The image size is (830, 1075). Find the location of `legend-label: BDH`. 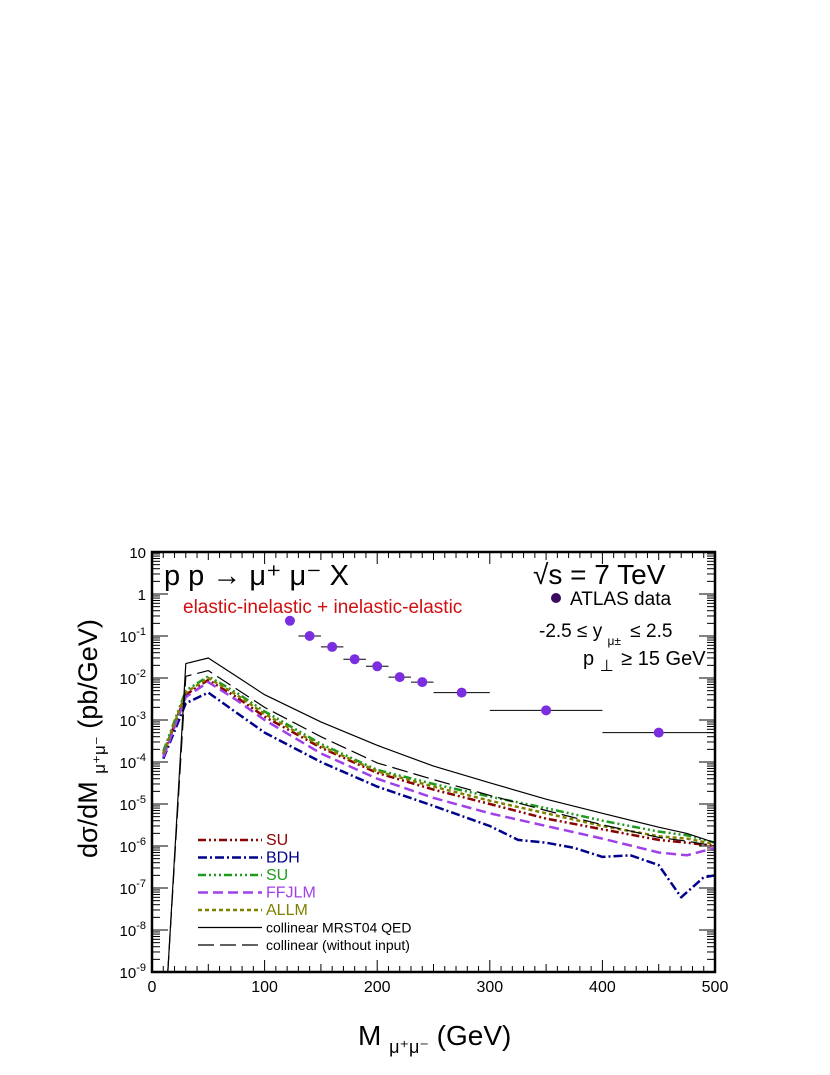

legend-label: BDH is located at coordinates (283, 858).